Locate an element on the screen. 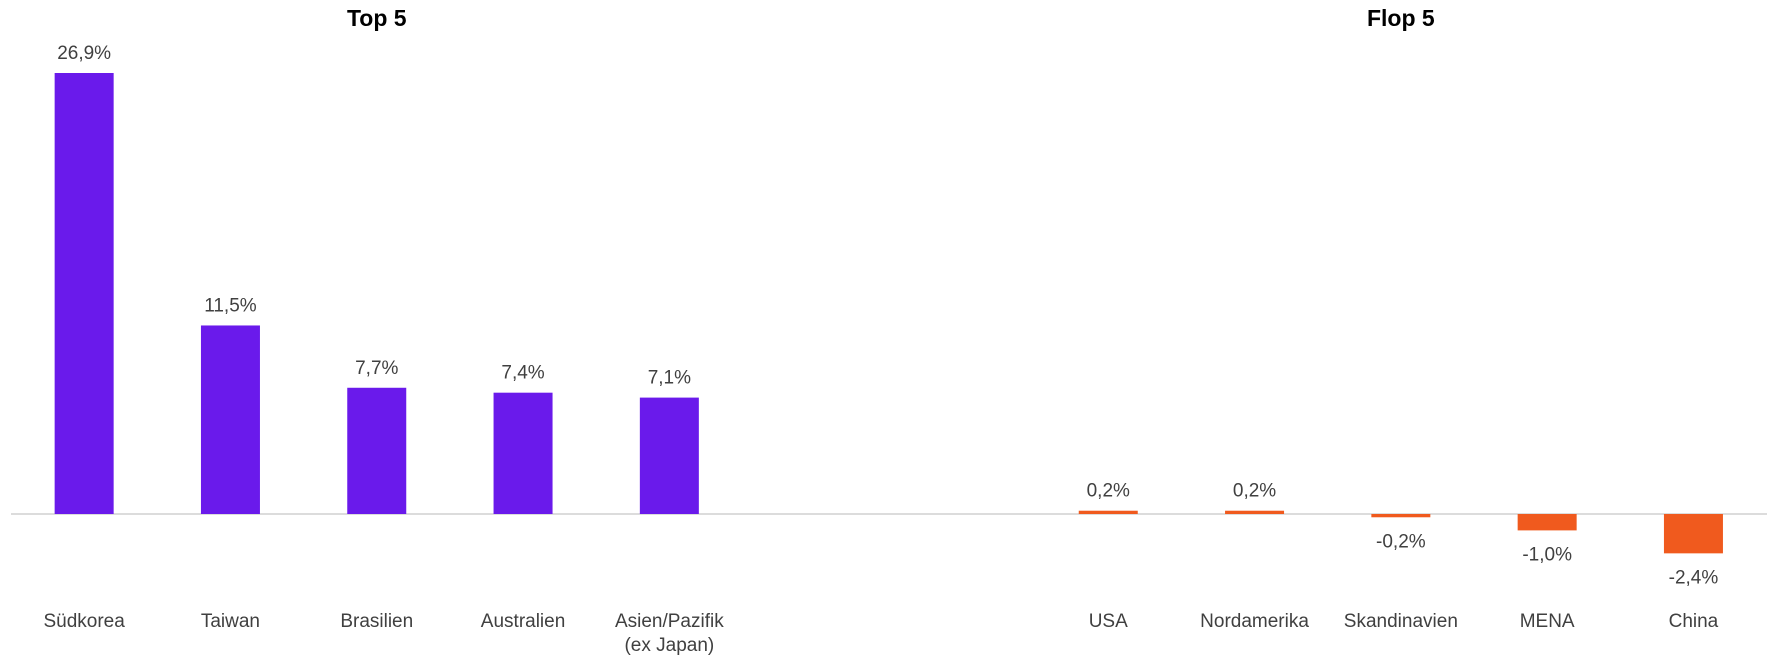  x-tick-label: China is located at coordinates (1694, 621).